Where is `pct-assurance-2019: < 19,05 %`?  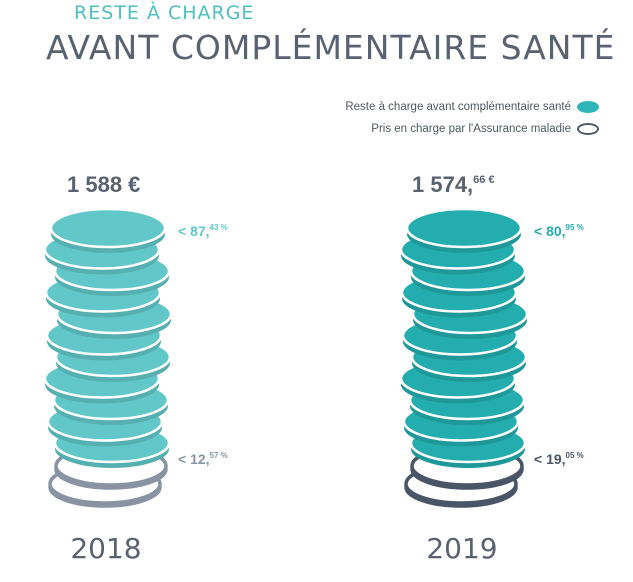 pct-assurance-2019: < 19,05 % is located at coordinates (559, 459).